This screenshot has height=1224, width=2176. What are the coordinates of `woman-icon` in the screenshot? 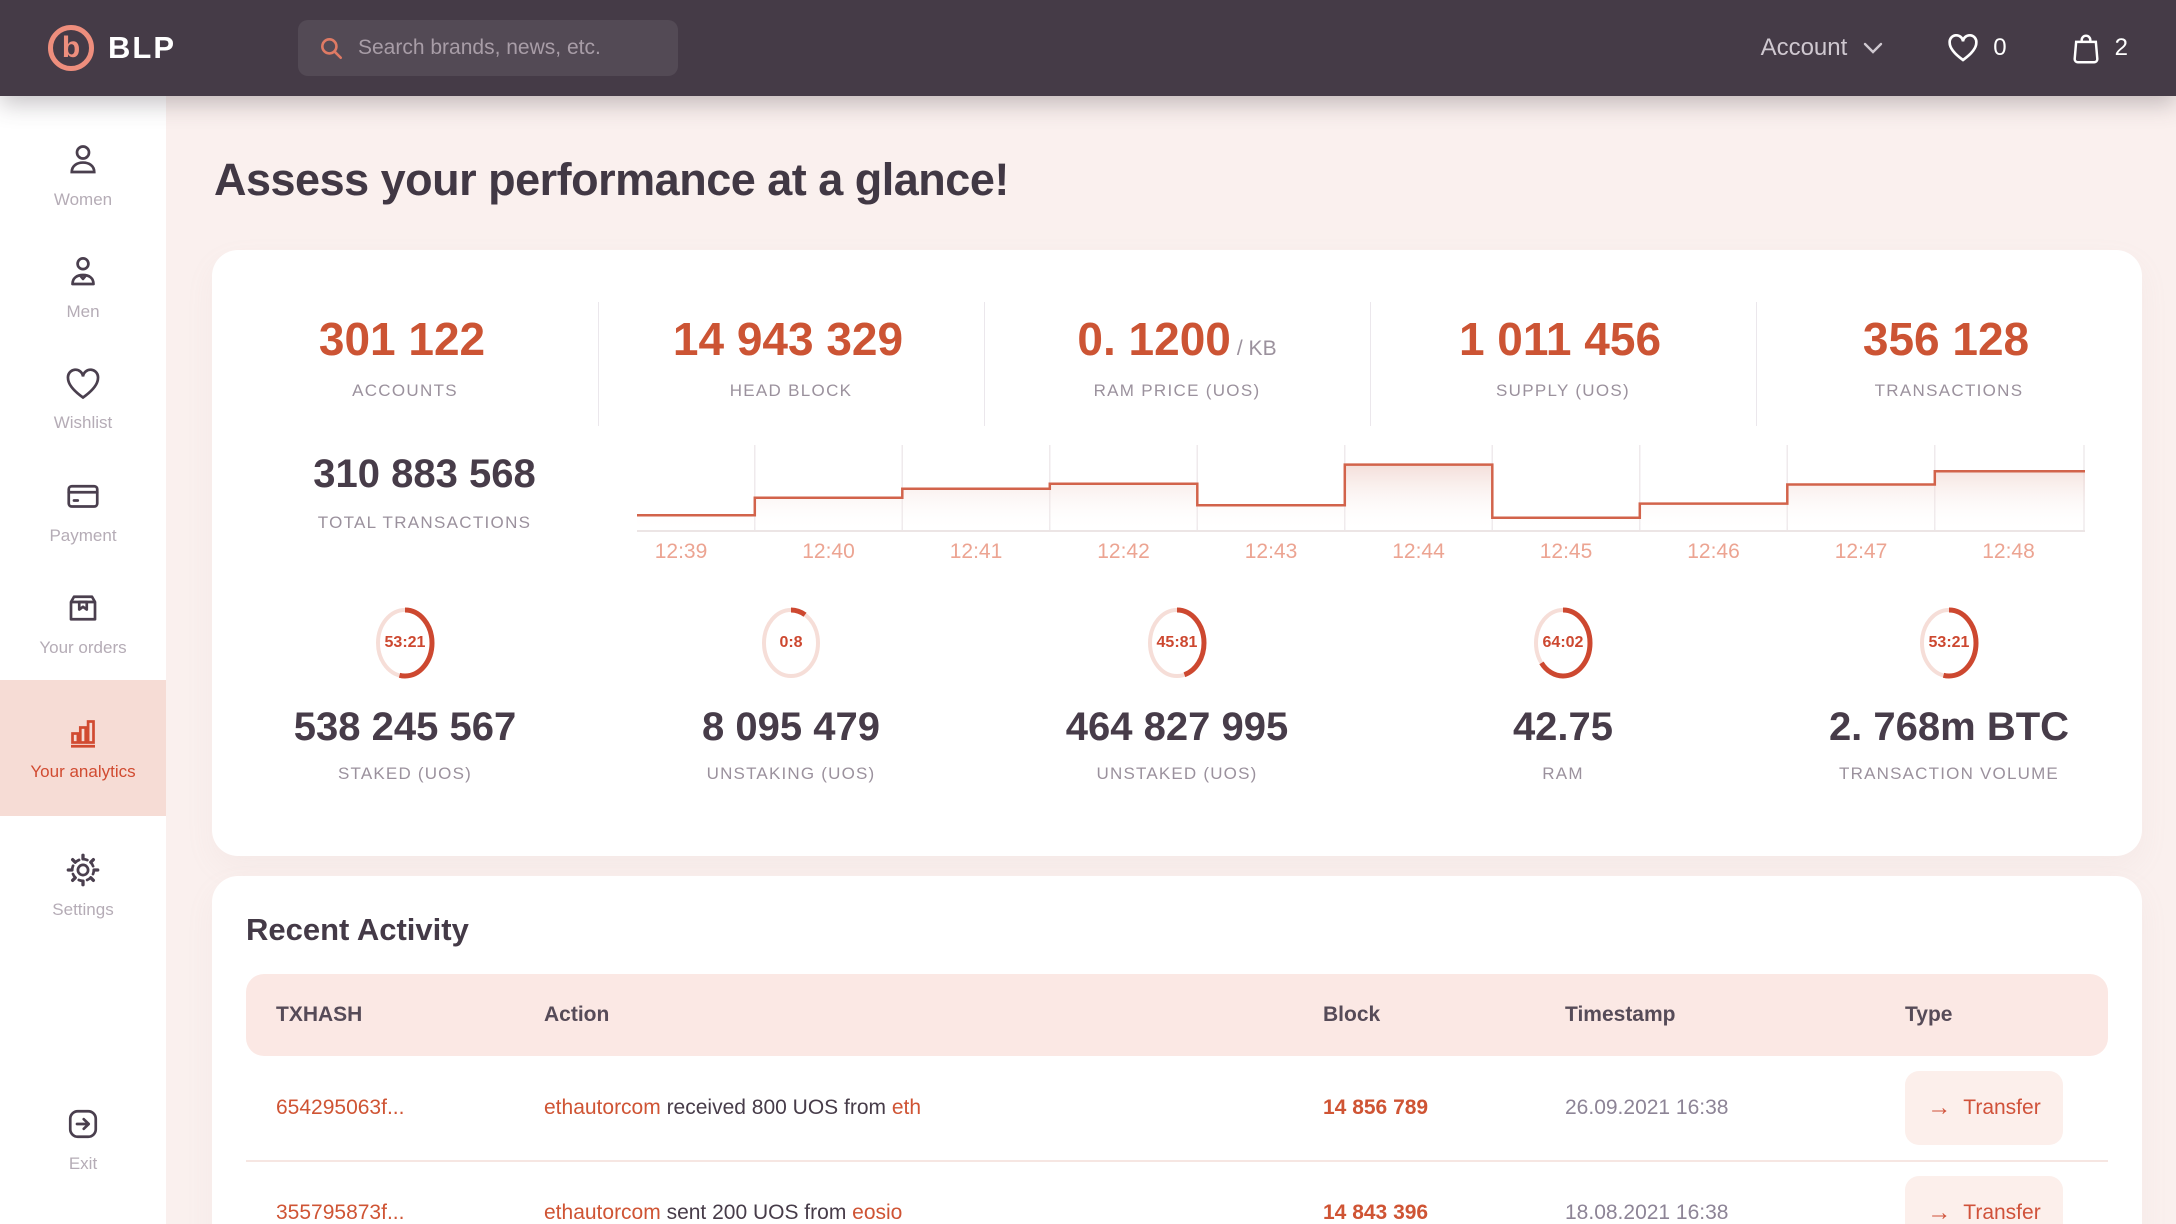 It's located at (83, 159).